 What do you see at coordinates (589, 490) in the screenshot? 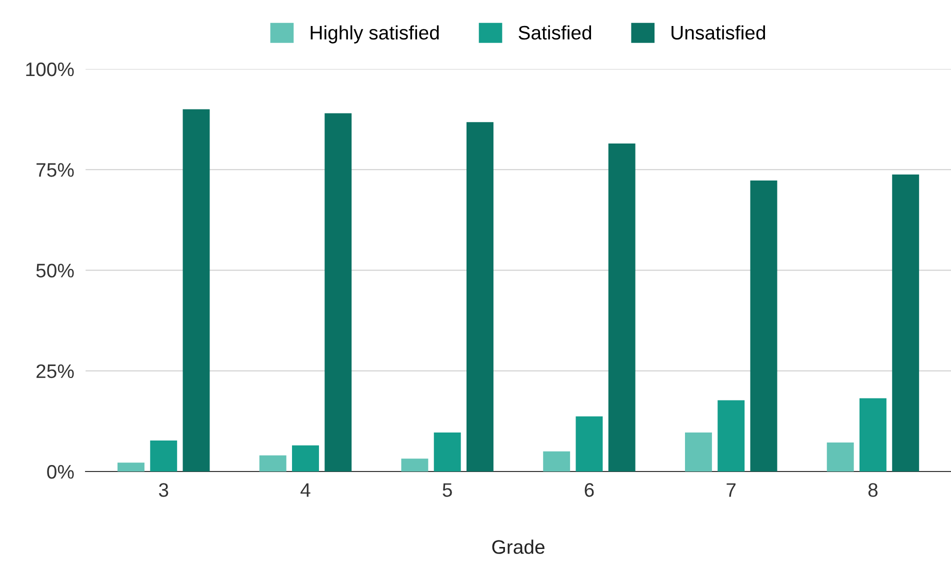
I see `x-tick-label: 6` at bounding box center [589, 490].